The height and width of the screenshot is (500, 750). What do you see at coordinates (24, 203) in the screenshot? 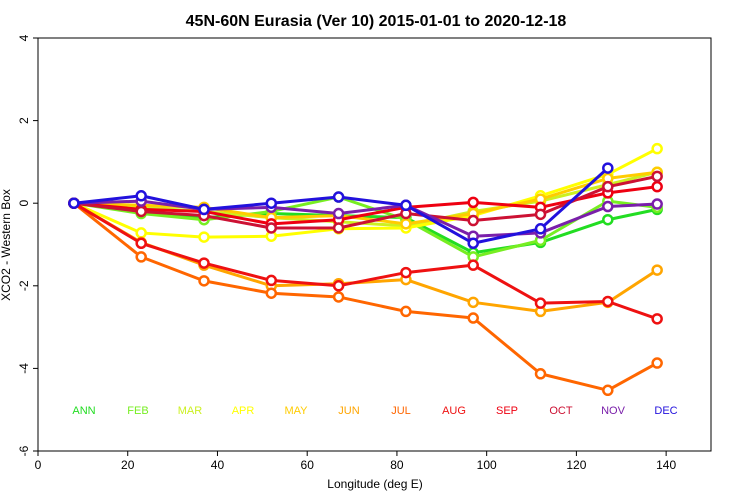
I see `y-tick-label: 0` at bounding box center [24, 203].